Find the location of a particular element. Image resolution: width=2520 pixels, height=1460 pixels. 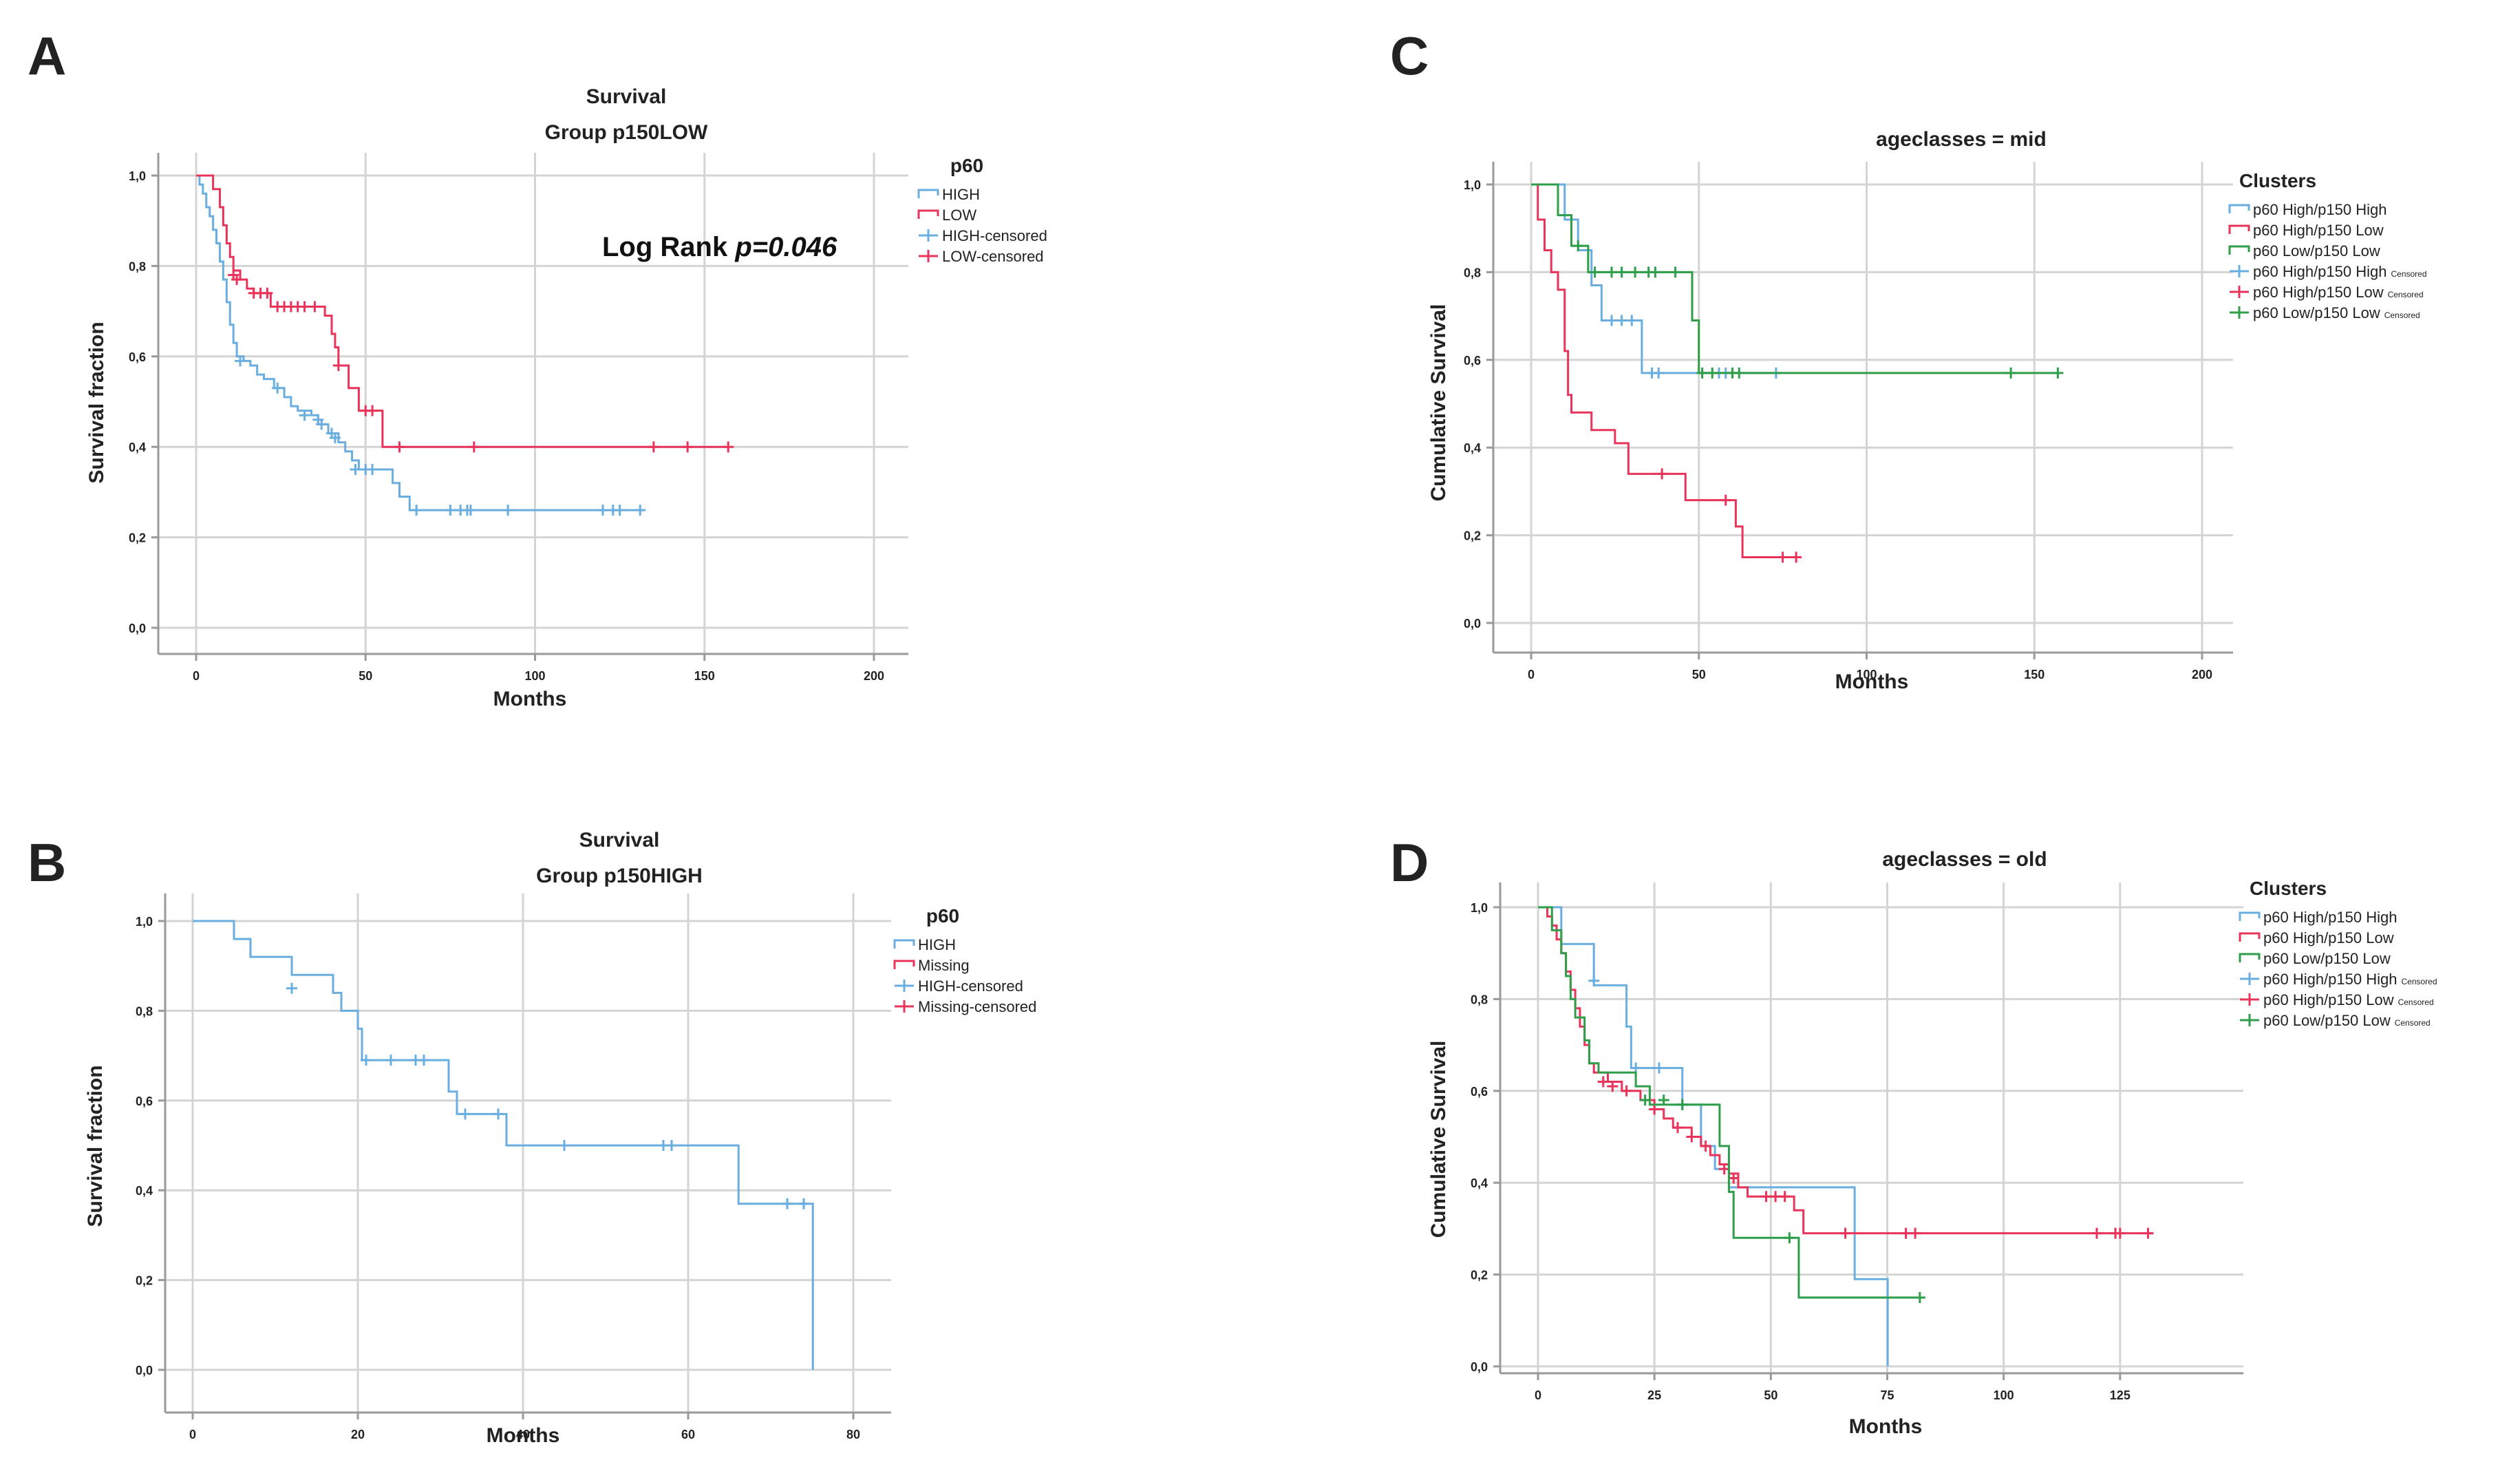

legend-label: LOW is located at coordinates (959, 215).